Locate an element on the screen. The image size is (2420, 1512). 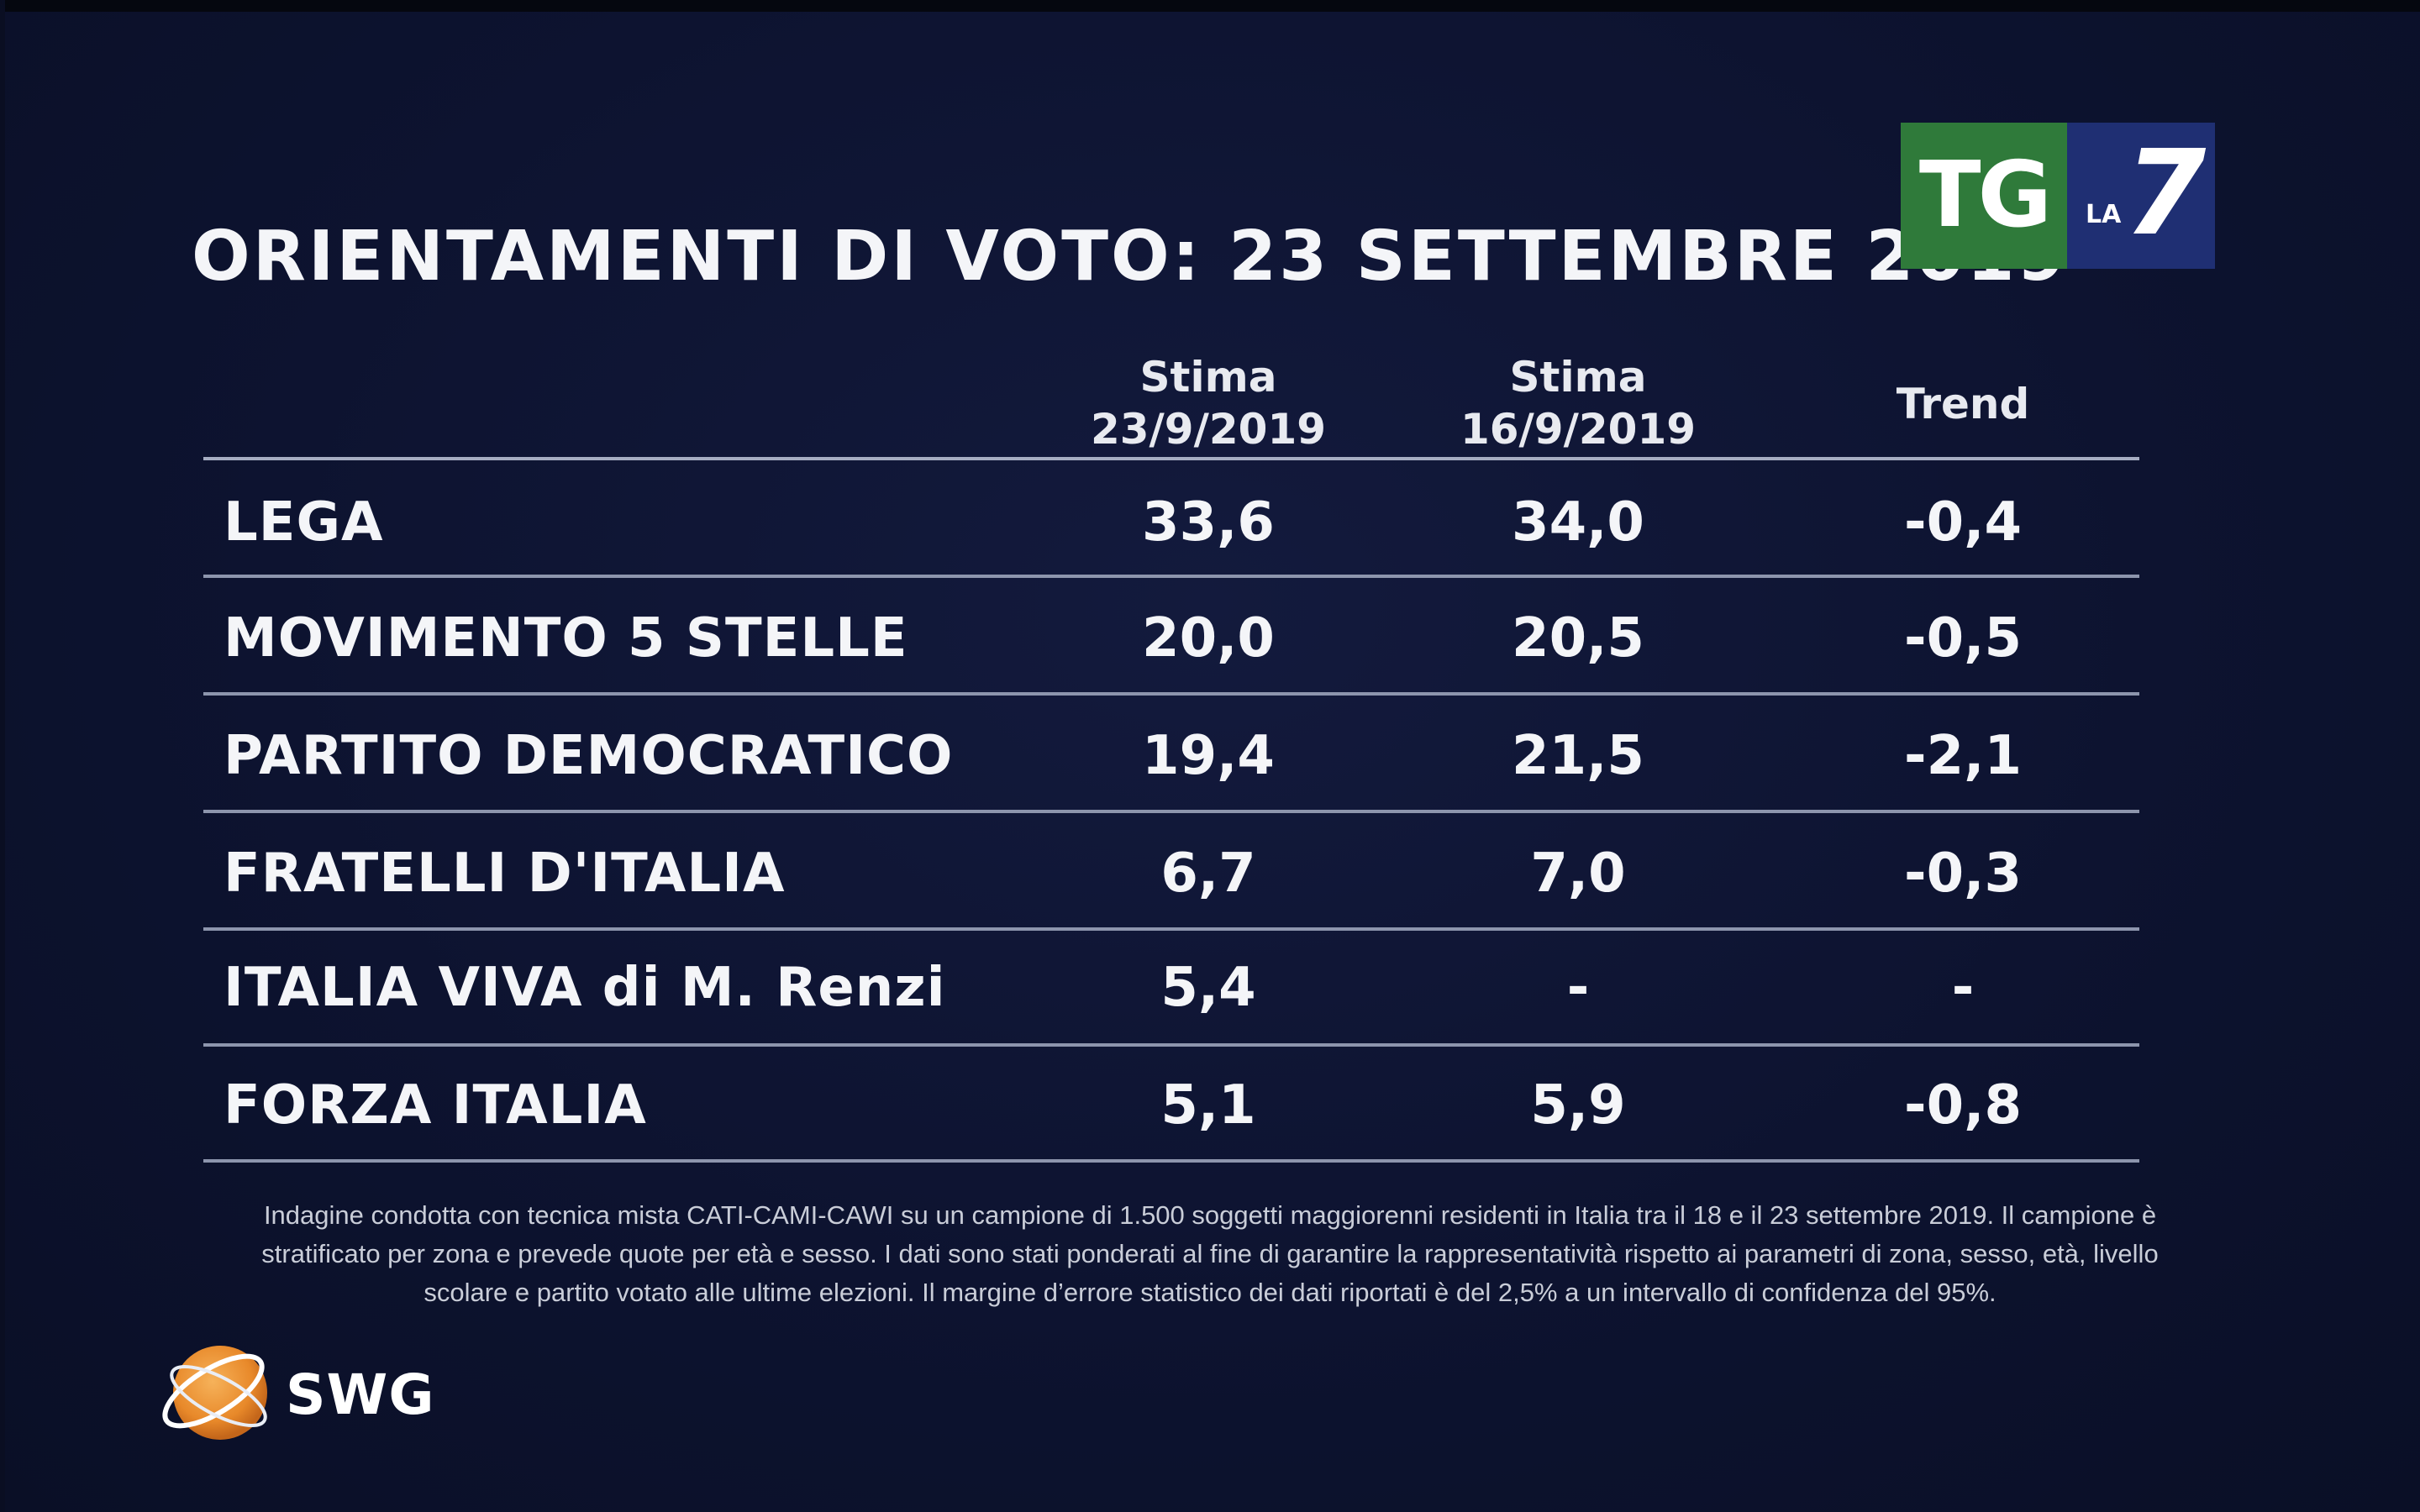
value-stima-16: 21,5 is located at coordinates (1578, 756).